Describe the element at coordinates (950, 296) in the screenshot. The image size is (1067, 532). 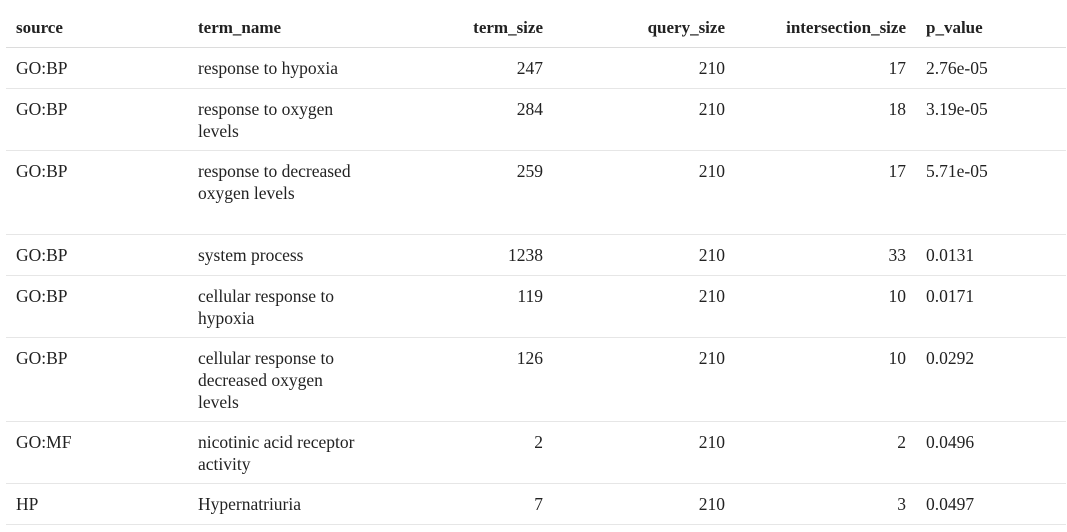
I see `cell-p-value: 0.0171` at that location.